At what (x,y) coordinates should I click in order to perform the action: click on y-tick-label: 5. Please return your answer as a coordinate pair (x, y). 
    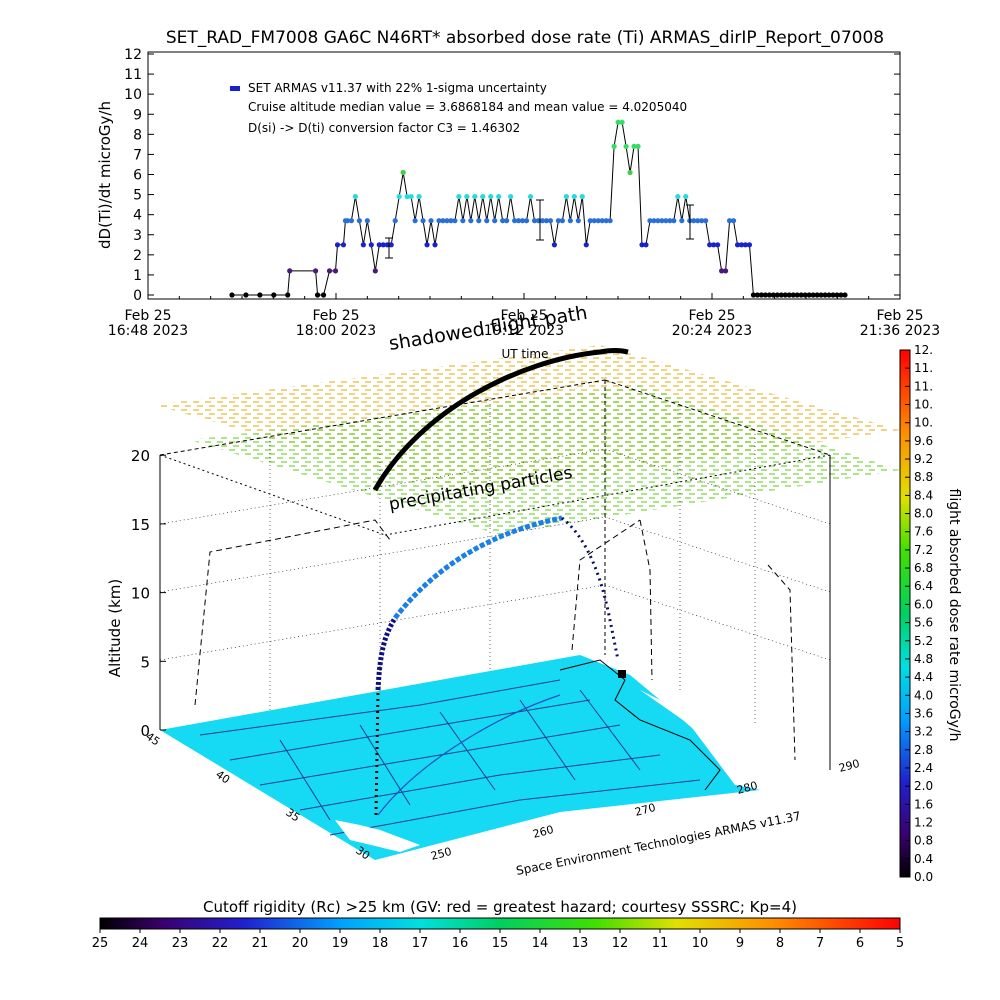
    Looking at the image, I should click on (137, 196).